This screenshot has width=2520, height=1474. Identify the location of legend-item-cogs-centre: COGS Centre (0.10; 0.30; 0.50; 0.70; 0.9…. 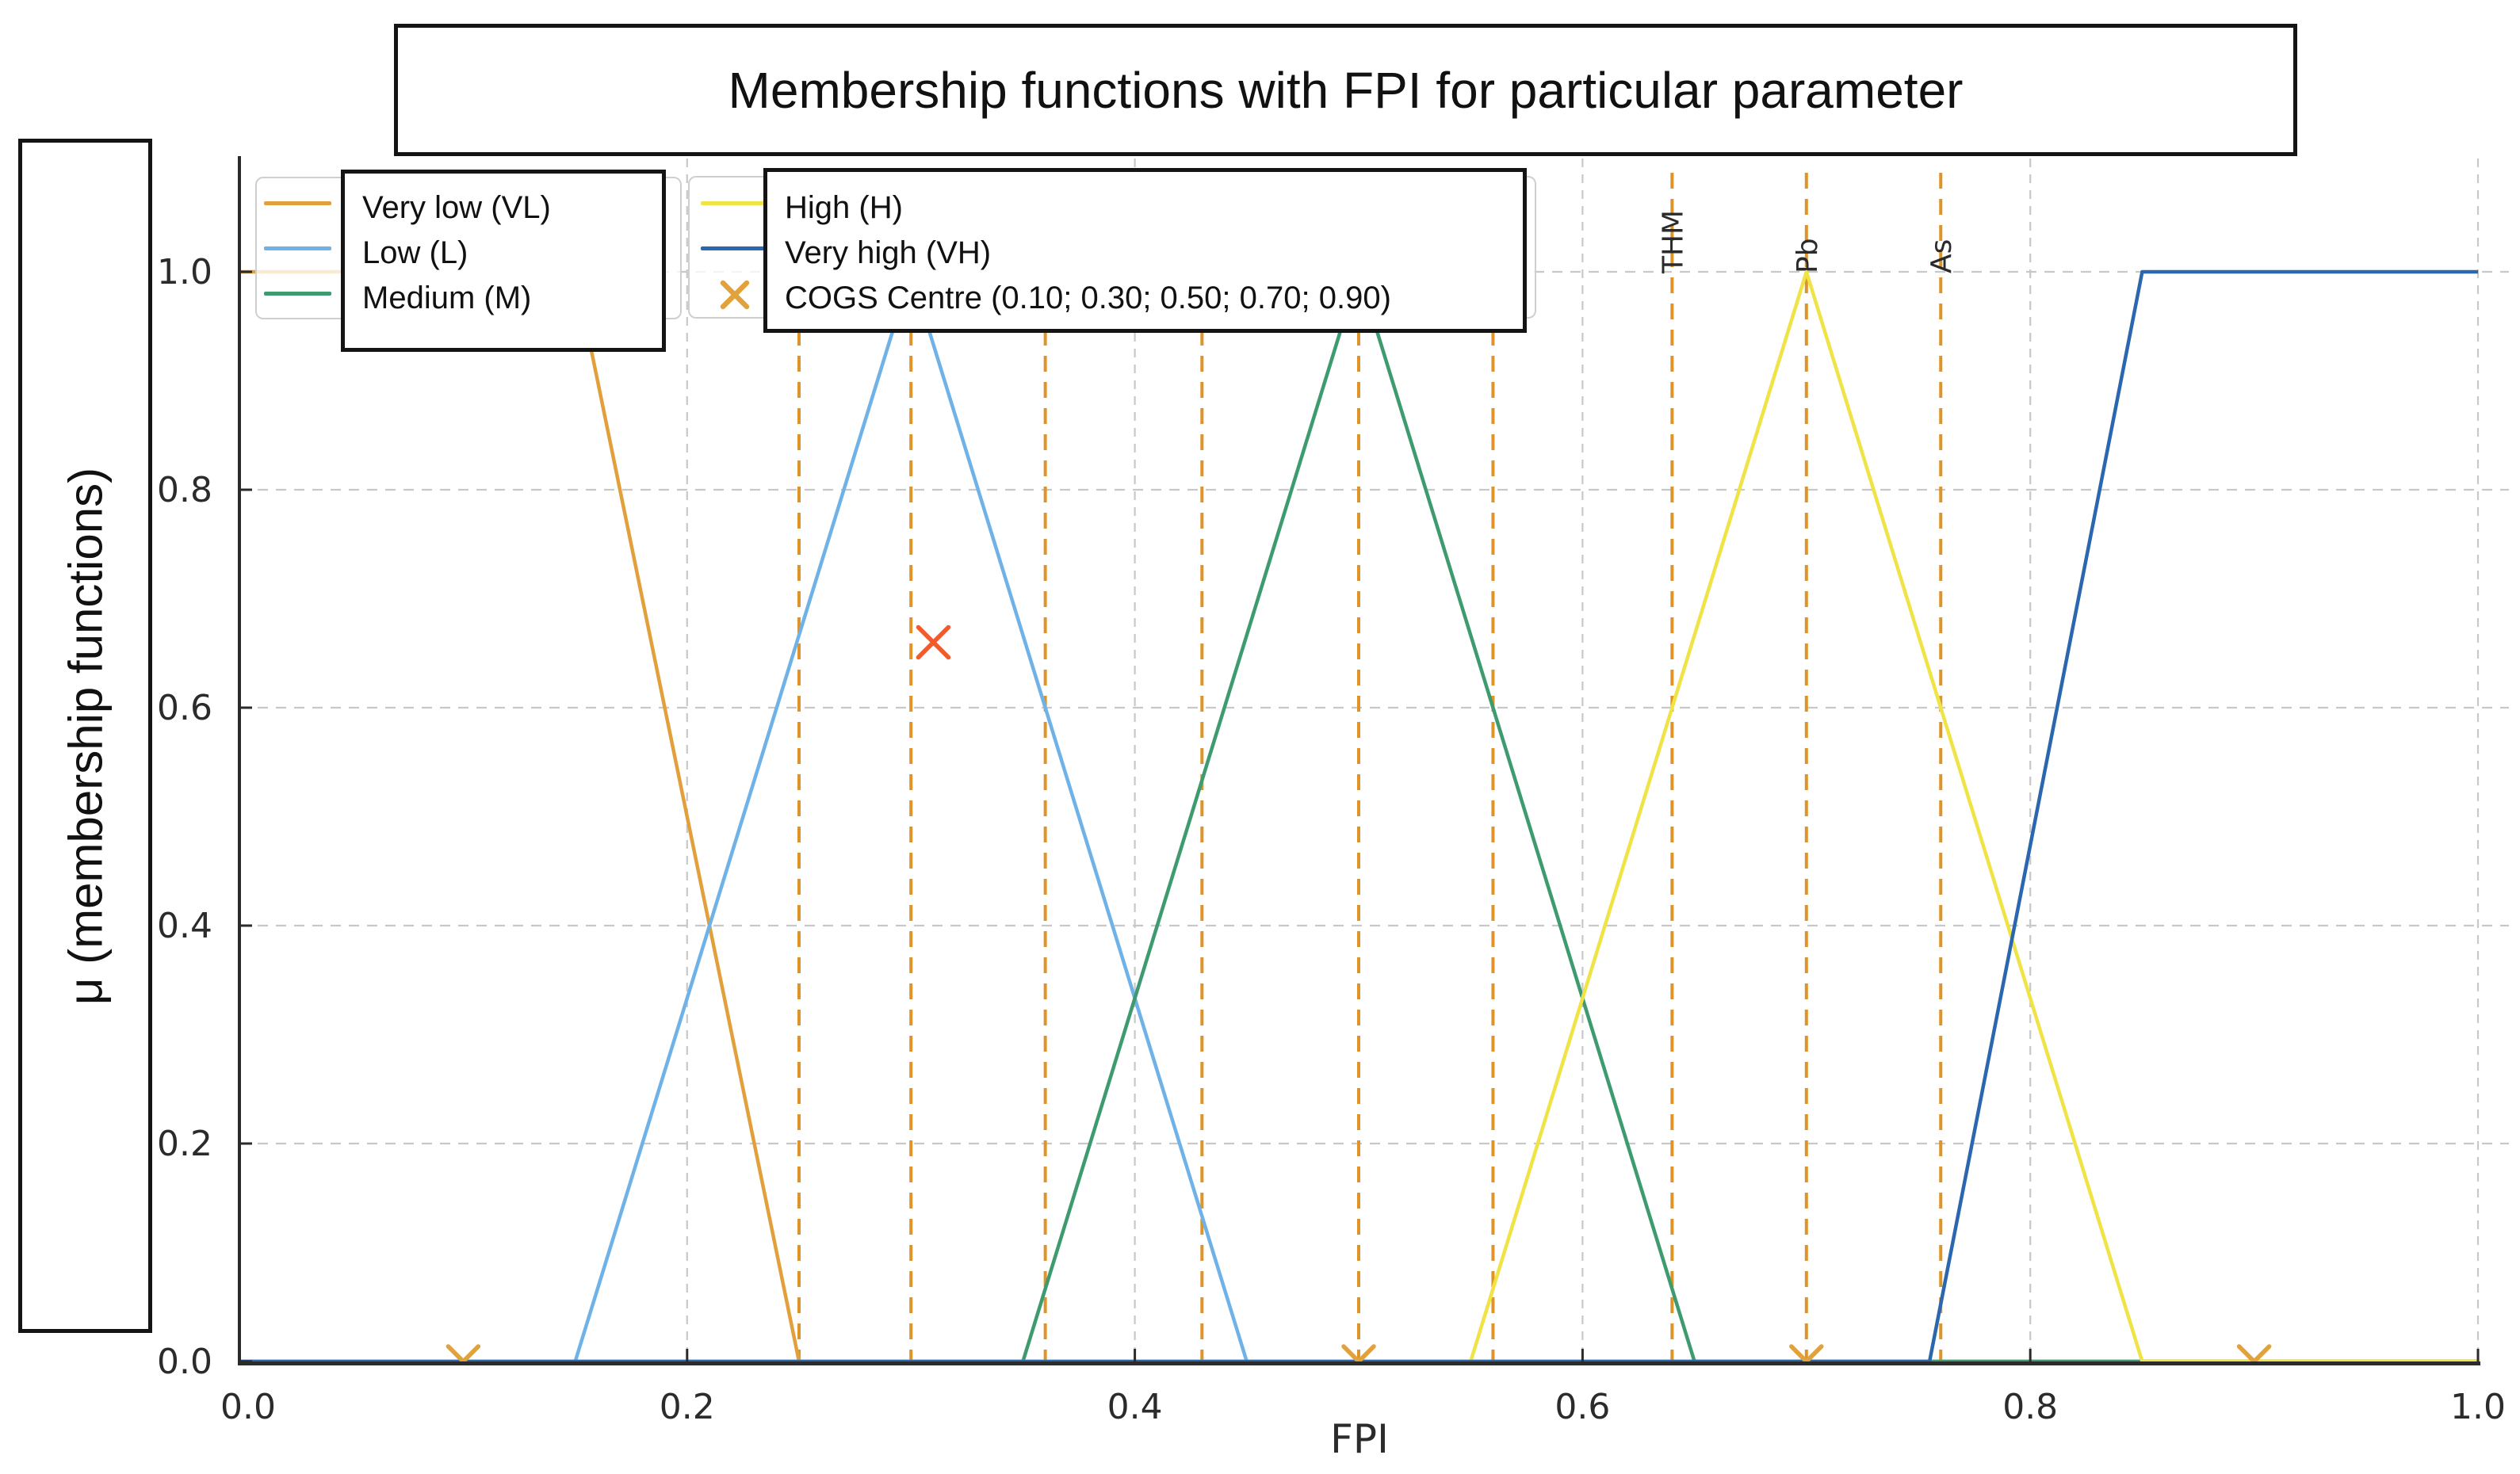
(1088, 298).